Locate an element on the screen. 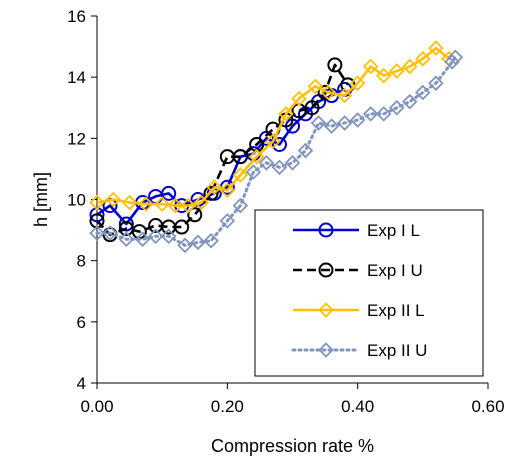 The image size is (519, 461). legend-label: Exp I L is located at coordinates (393, 230).